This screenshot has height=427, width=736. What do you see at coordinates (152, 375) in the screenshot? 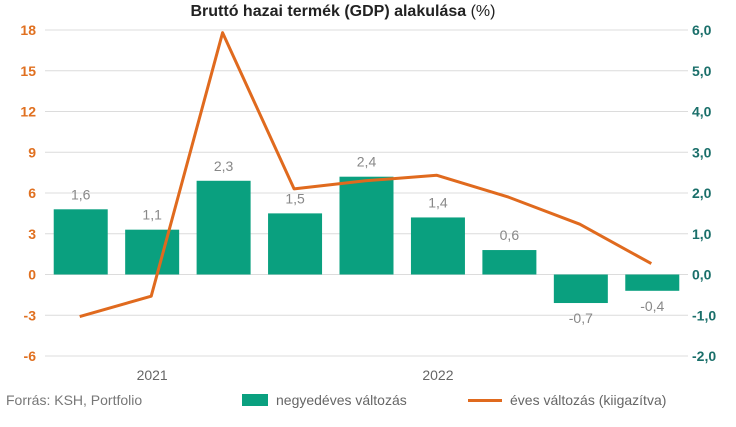
I see `year-label: 2021` at bounding box center [152, 375].